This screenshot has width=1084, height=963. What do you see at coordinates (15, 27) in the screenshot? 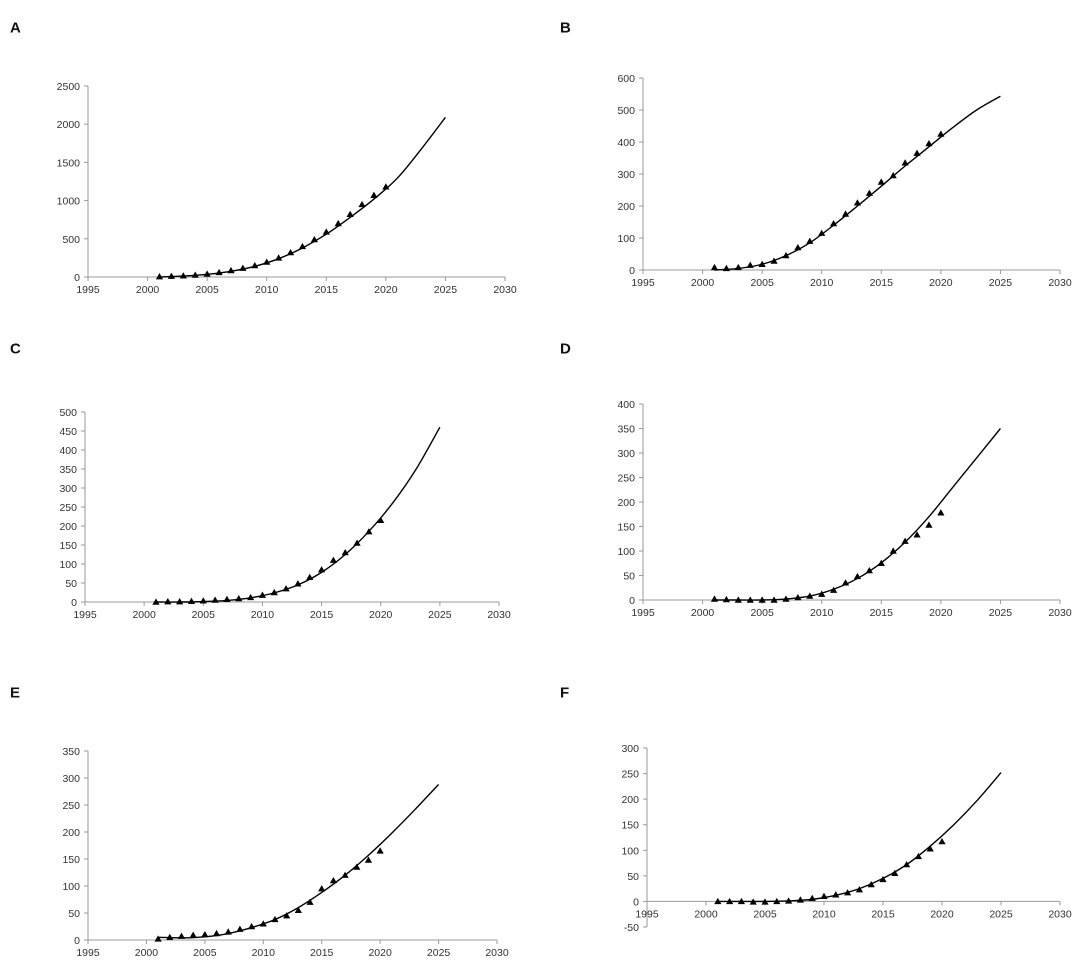
I see `panel-letter: A` at bounding box center [15, 27].